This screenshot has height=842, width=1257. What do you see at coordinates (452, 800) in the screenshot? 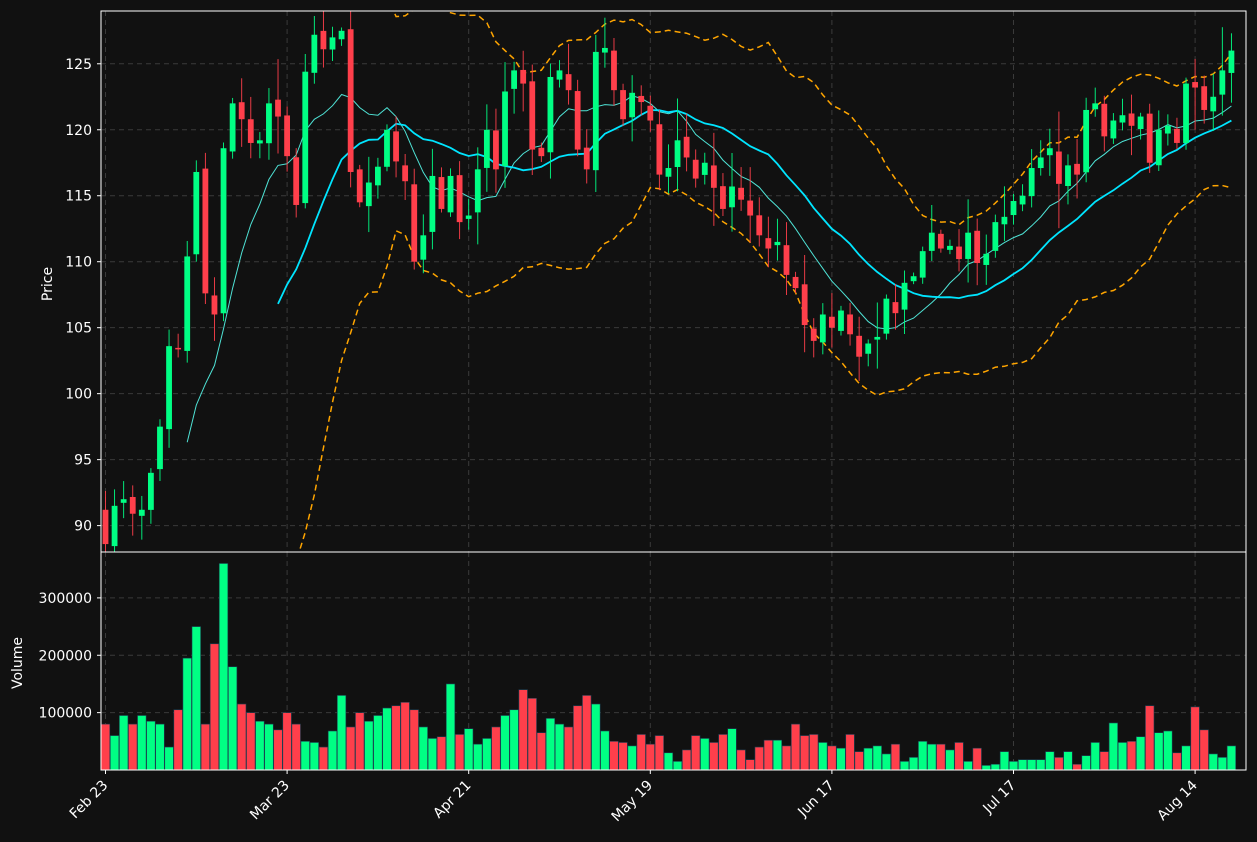
I see `date-tick-label: Apr 21` at bounding box center [452, 800].